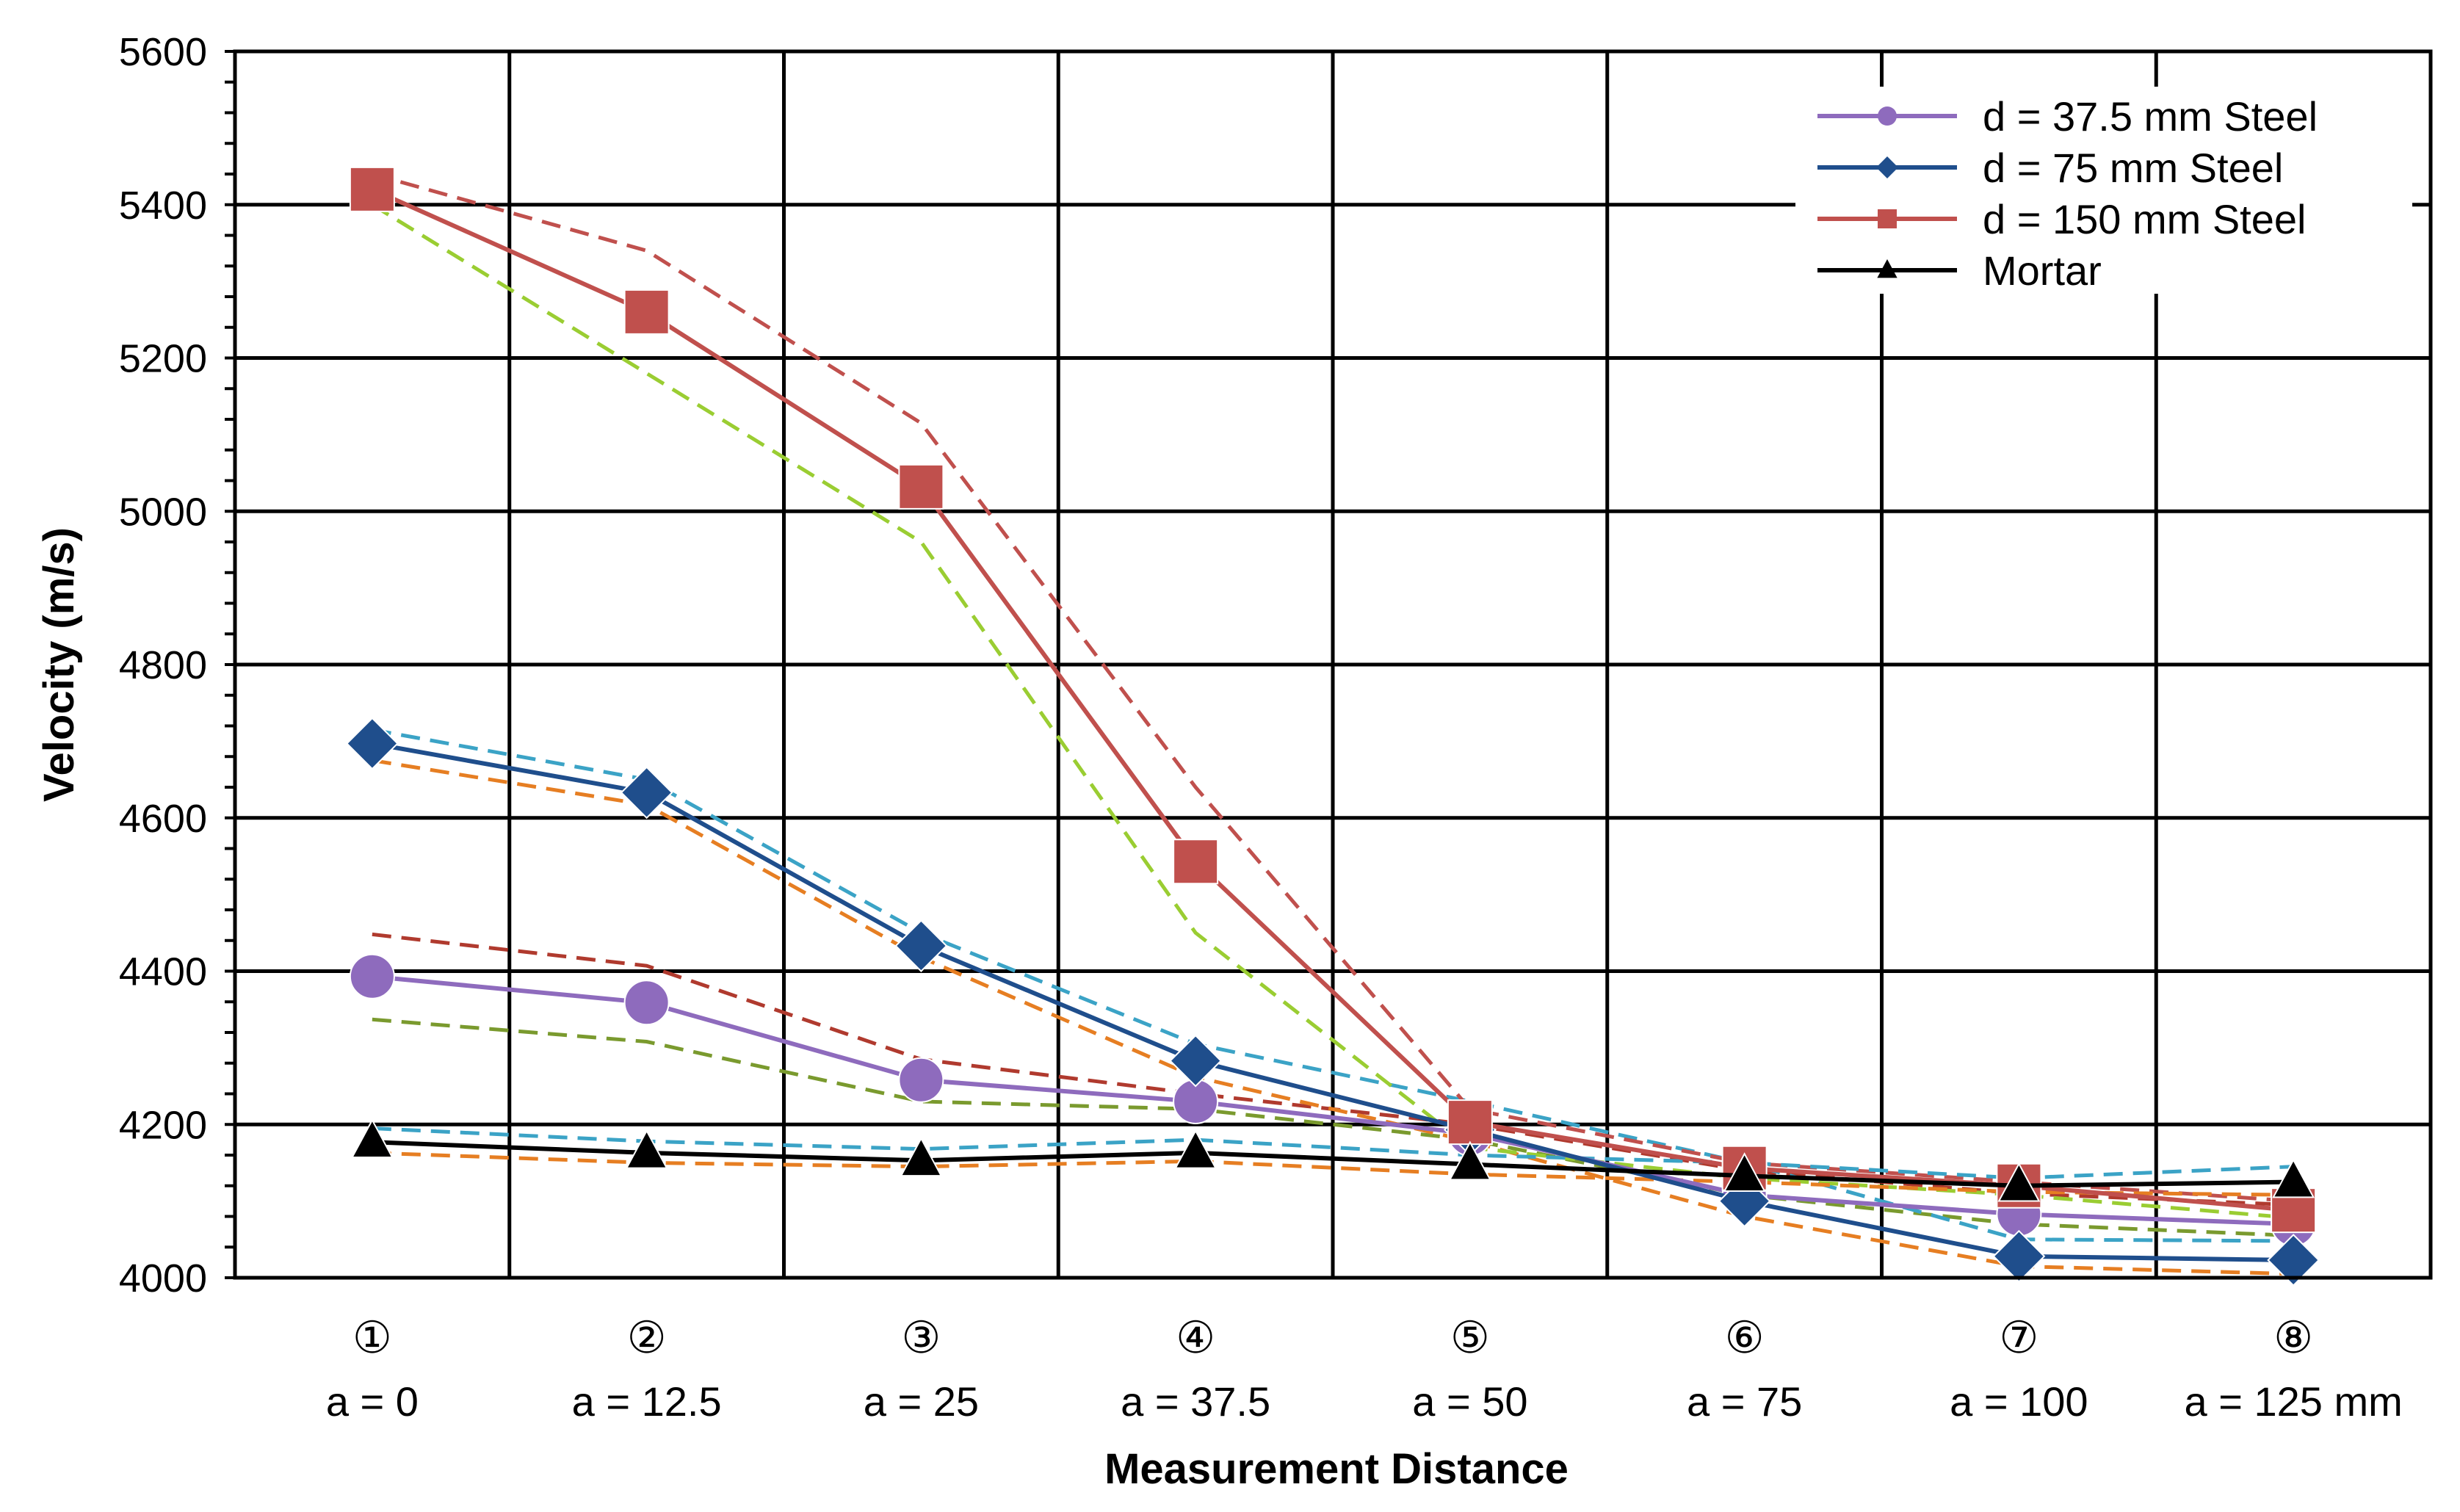  What do you see at coordinates (2133, 168) in the screenshot?
I see `legend-label: d = 75 mm Steel` at bounding box center [2133, 168].